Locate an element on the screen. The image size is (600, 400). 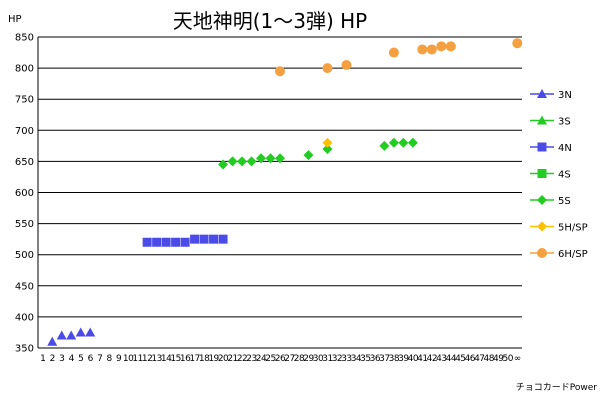
x-tick-label: 9 is located at coordinates (119, 359).